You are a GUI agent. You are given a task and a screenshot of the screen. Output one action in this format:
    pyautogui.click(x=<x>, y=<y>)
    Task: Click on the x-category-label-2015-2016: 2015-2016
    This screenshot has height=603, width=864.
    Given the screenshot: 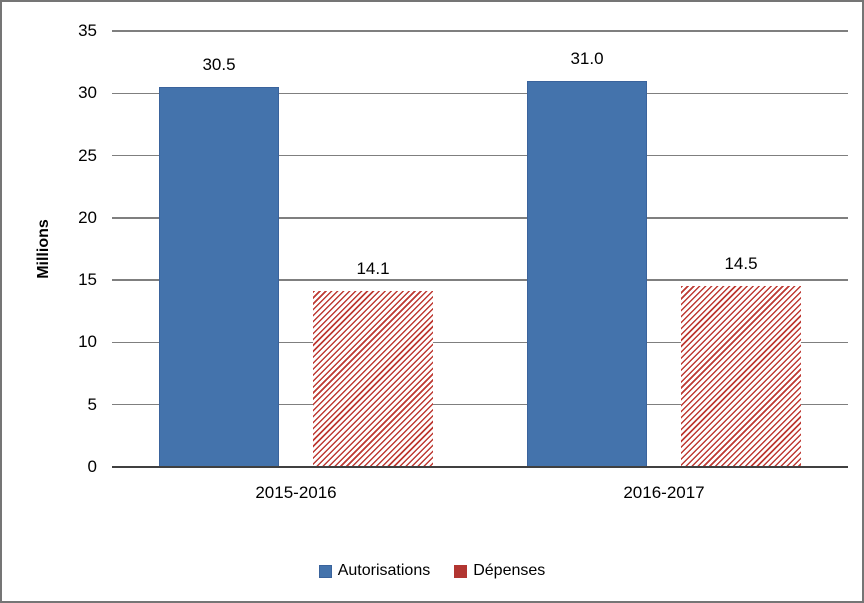 What is the action you would take?
    pyautogui.click(x=296, y=492)
    